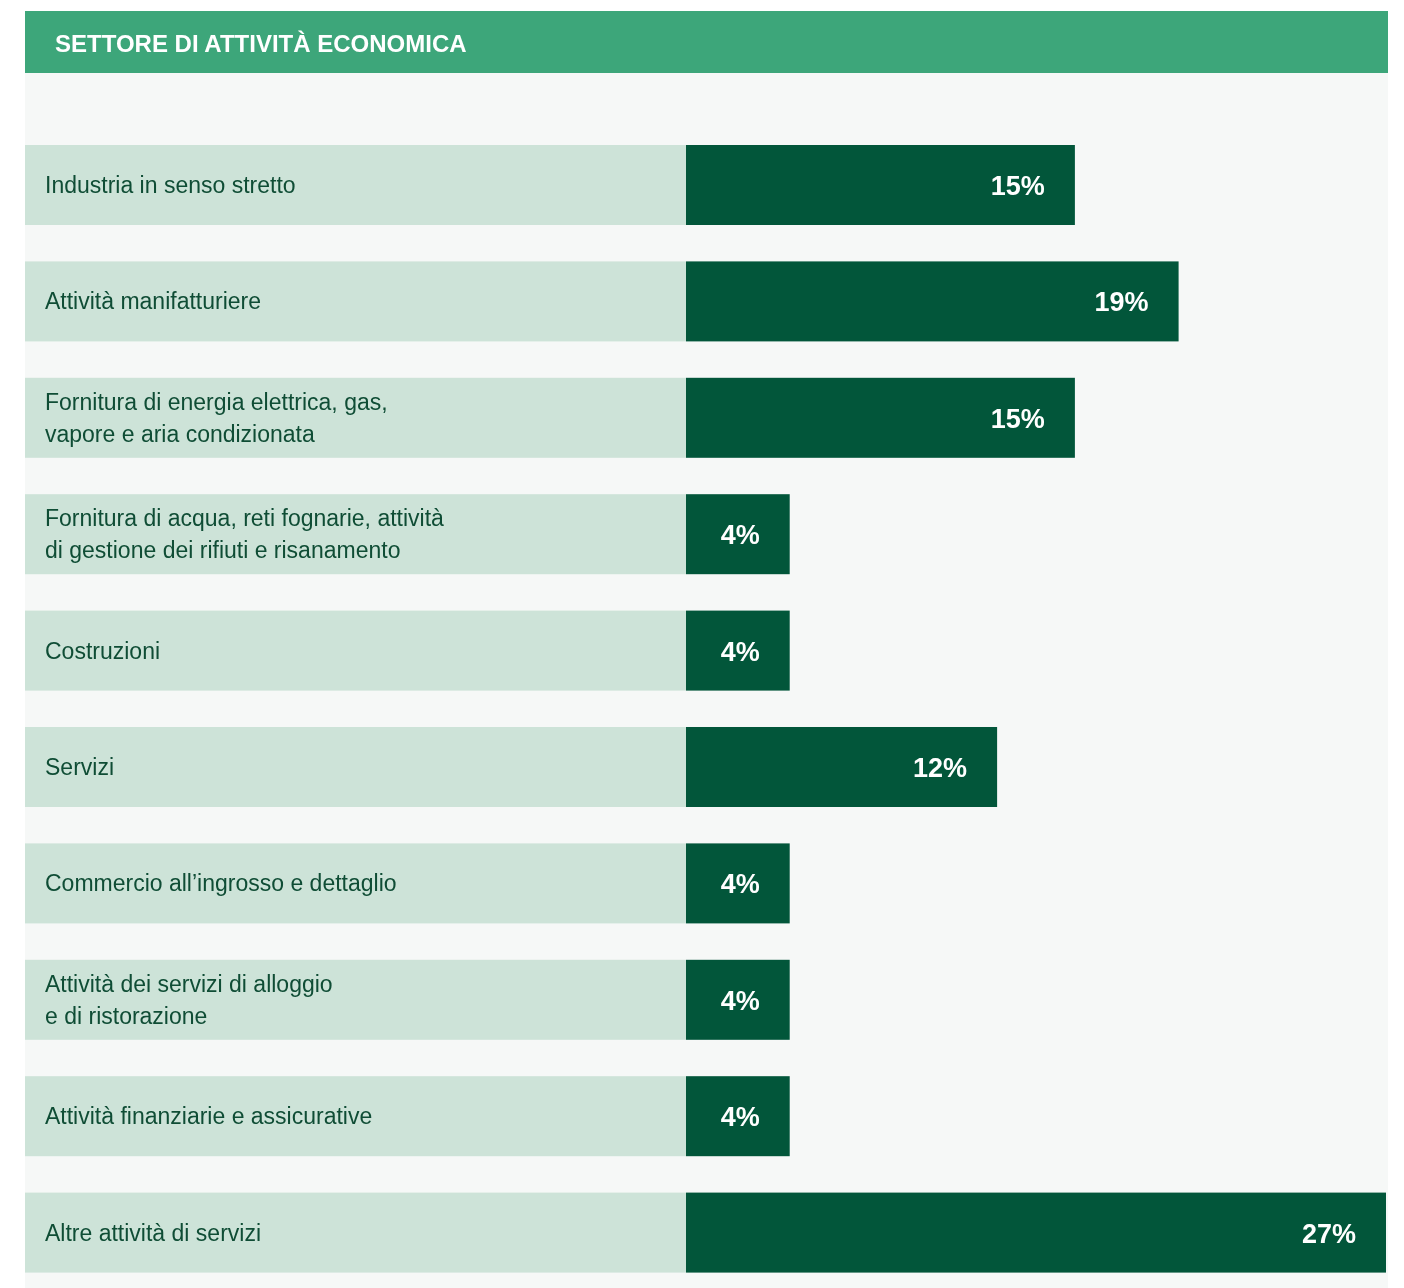 The width and height of the screenshot is (1404, 1288). I want to click on y-tick-label: Fornitura di acqua, reti fognarie, attività di gestione dei rifiuti e risanamento, so click(245, 534).